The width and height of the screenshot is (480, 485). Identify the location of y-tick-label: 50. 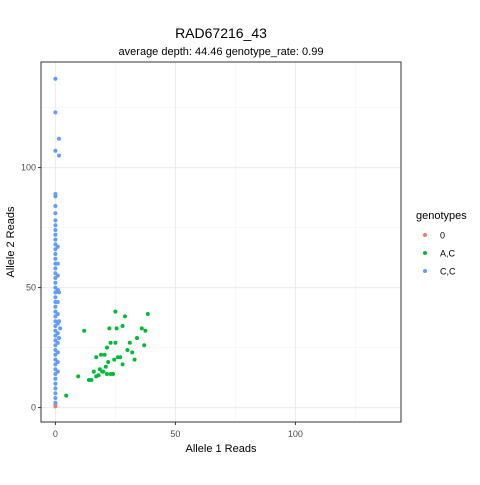
(31, 288).